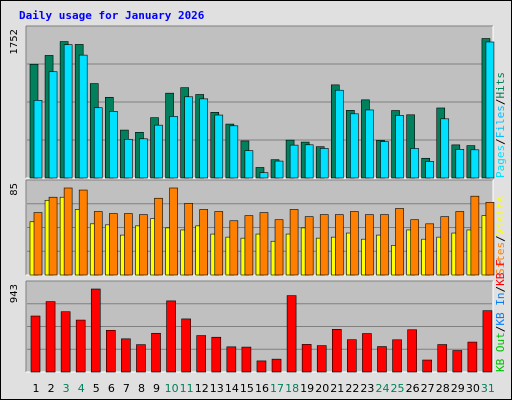 The height and width of the screenshot is (400, 512). What do you see at coordinates (292, 388) in the screenshot?
I see `day-label: 18` at bounding box center [292, 388].